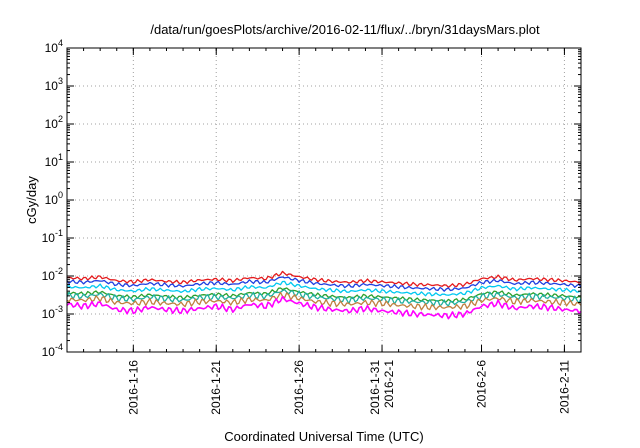 The height and width of the screenshot is (448, 640). Describe the element at coordinates (54, 46) in the screenshot. I see `y-tick-label: 10⁴` at that location.